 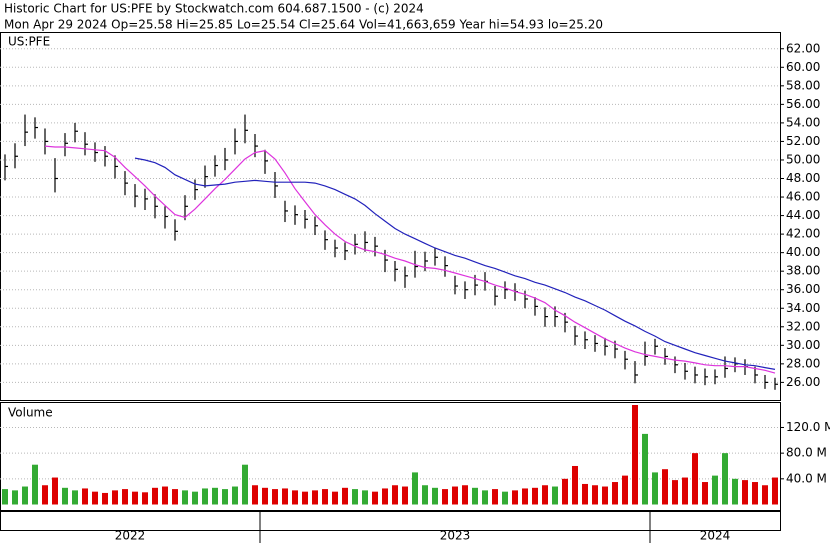 I want to click on y-tick-label: 62.00, so click(x=803, y=48).